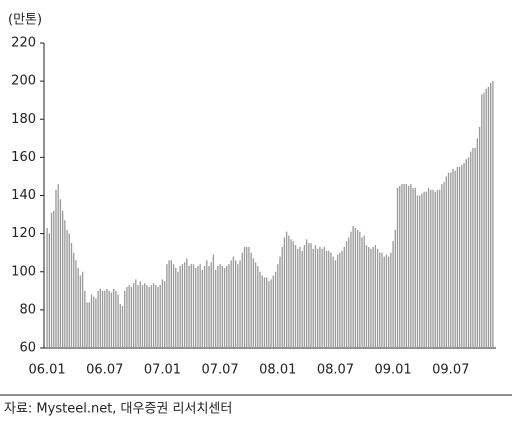  Describe the element at coordinates (23, 157) in the screenshot. I see `y-tick-label: 160` at that location.